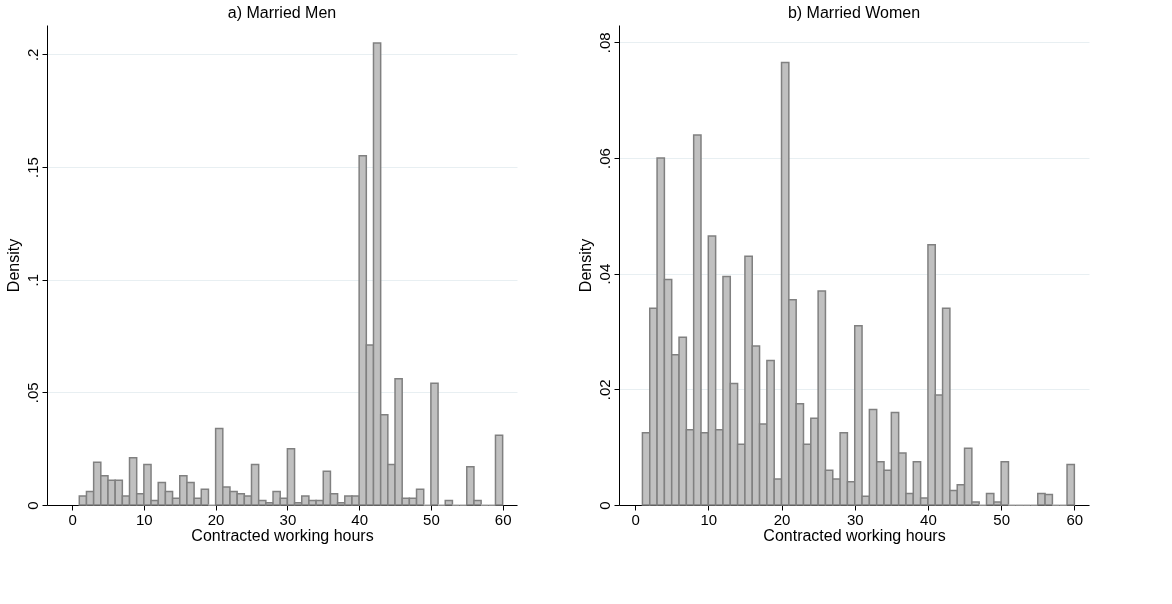 Image resolution: width=1172 pixels, height=604 pixels. Describe the element at coordinates (604, 43) in the screenshot. I see `y-tick-label: .08` at that location.